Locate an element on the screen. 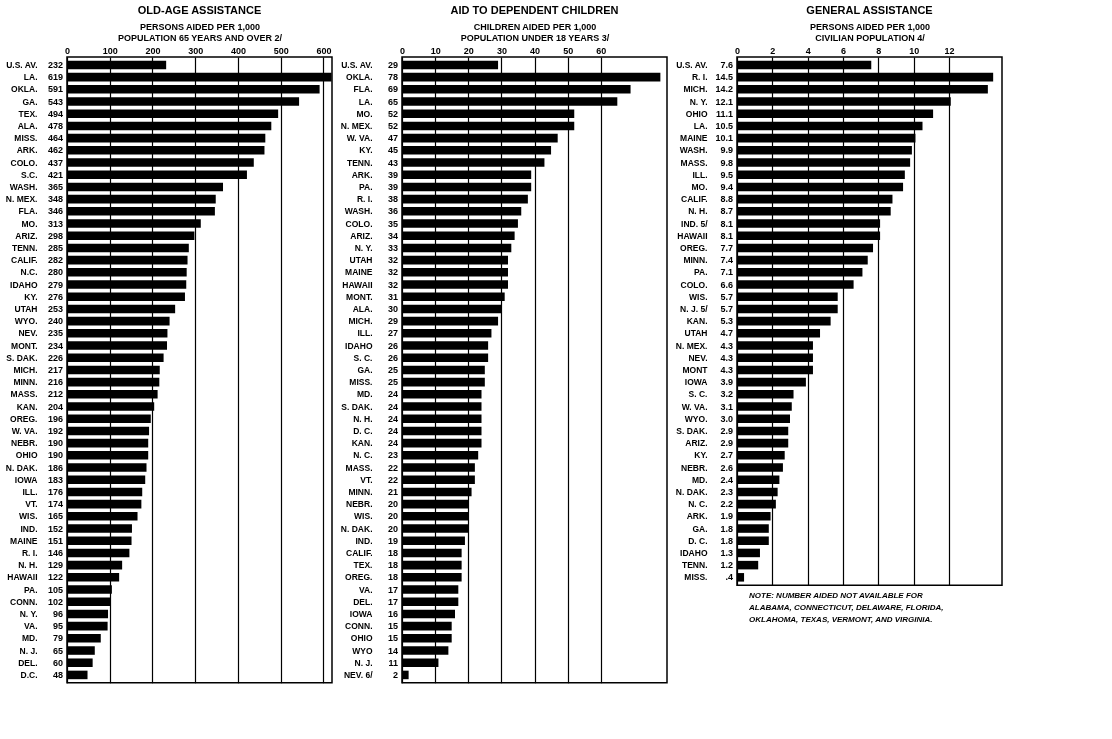  y-tick-label: MAINE is located at coordinates (694, 138).